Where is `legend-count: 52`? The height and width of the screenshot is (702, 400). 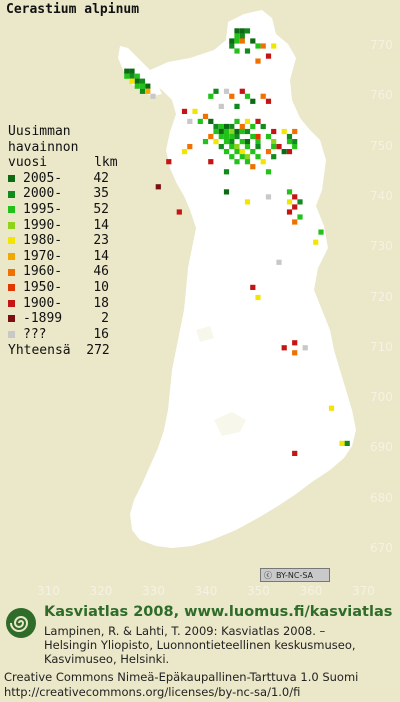
legend-count: 52 is located at coordinates (101, 209).